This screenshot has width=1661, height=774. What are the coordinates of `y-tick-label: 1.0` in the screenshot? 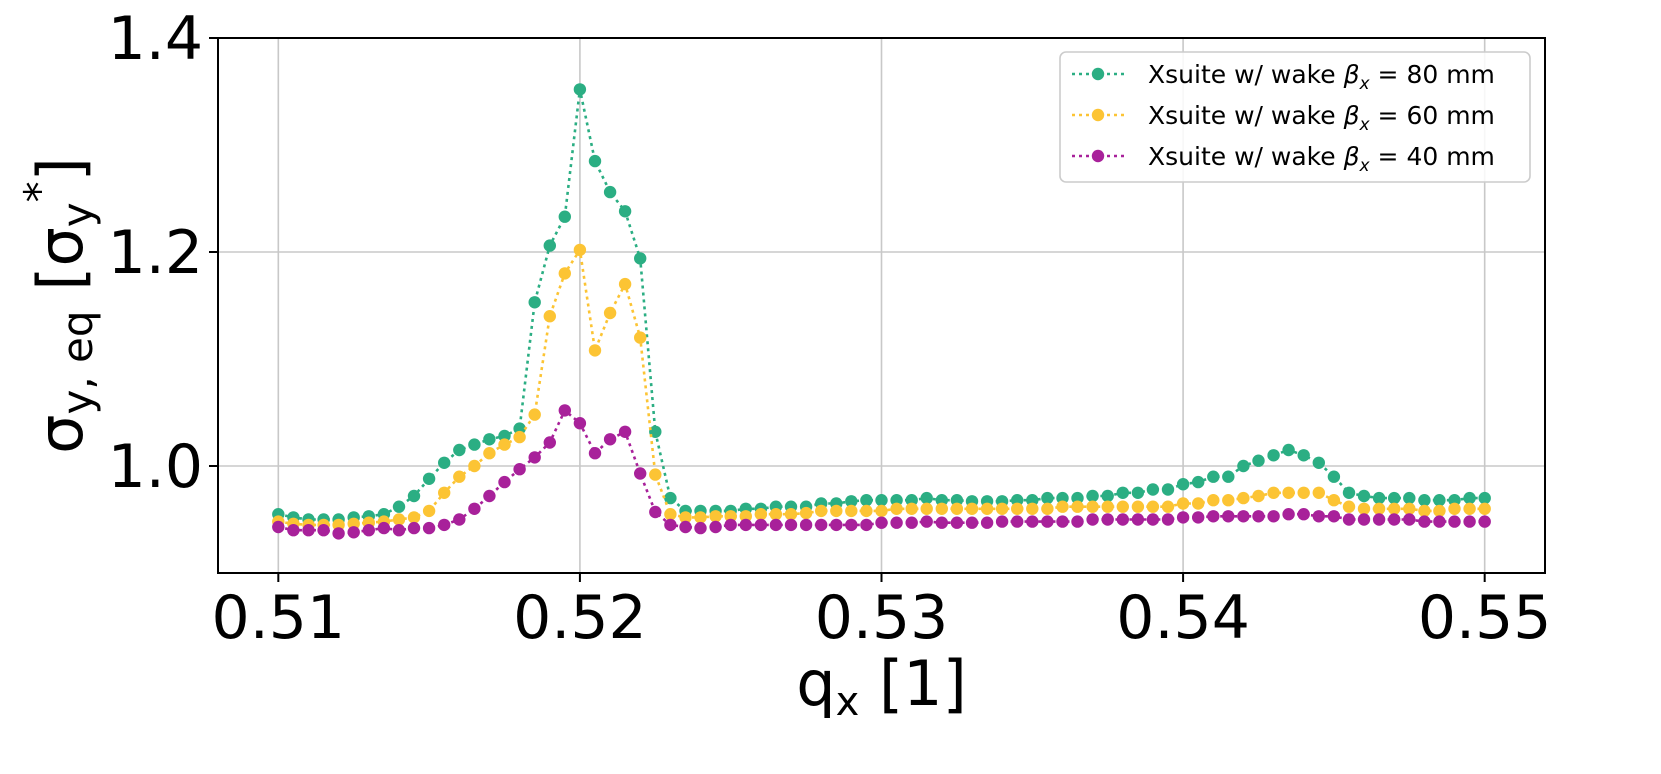 It's located at (155, 467).